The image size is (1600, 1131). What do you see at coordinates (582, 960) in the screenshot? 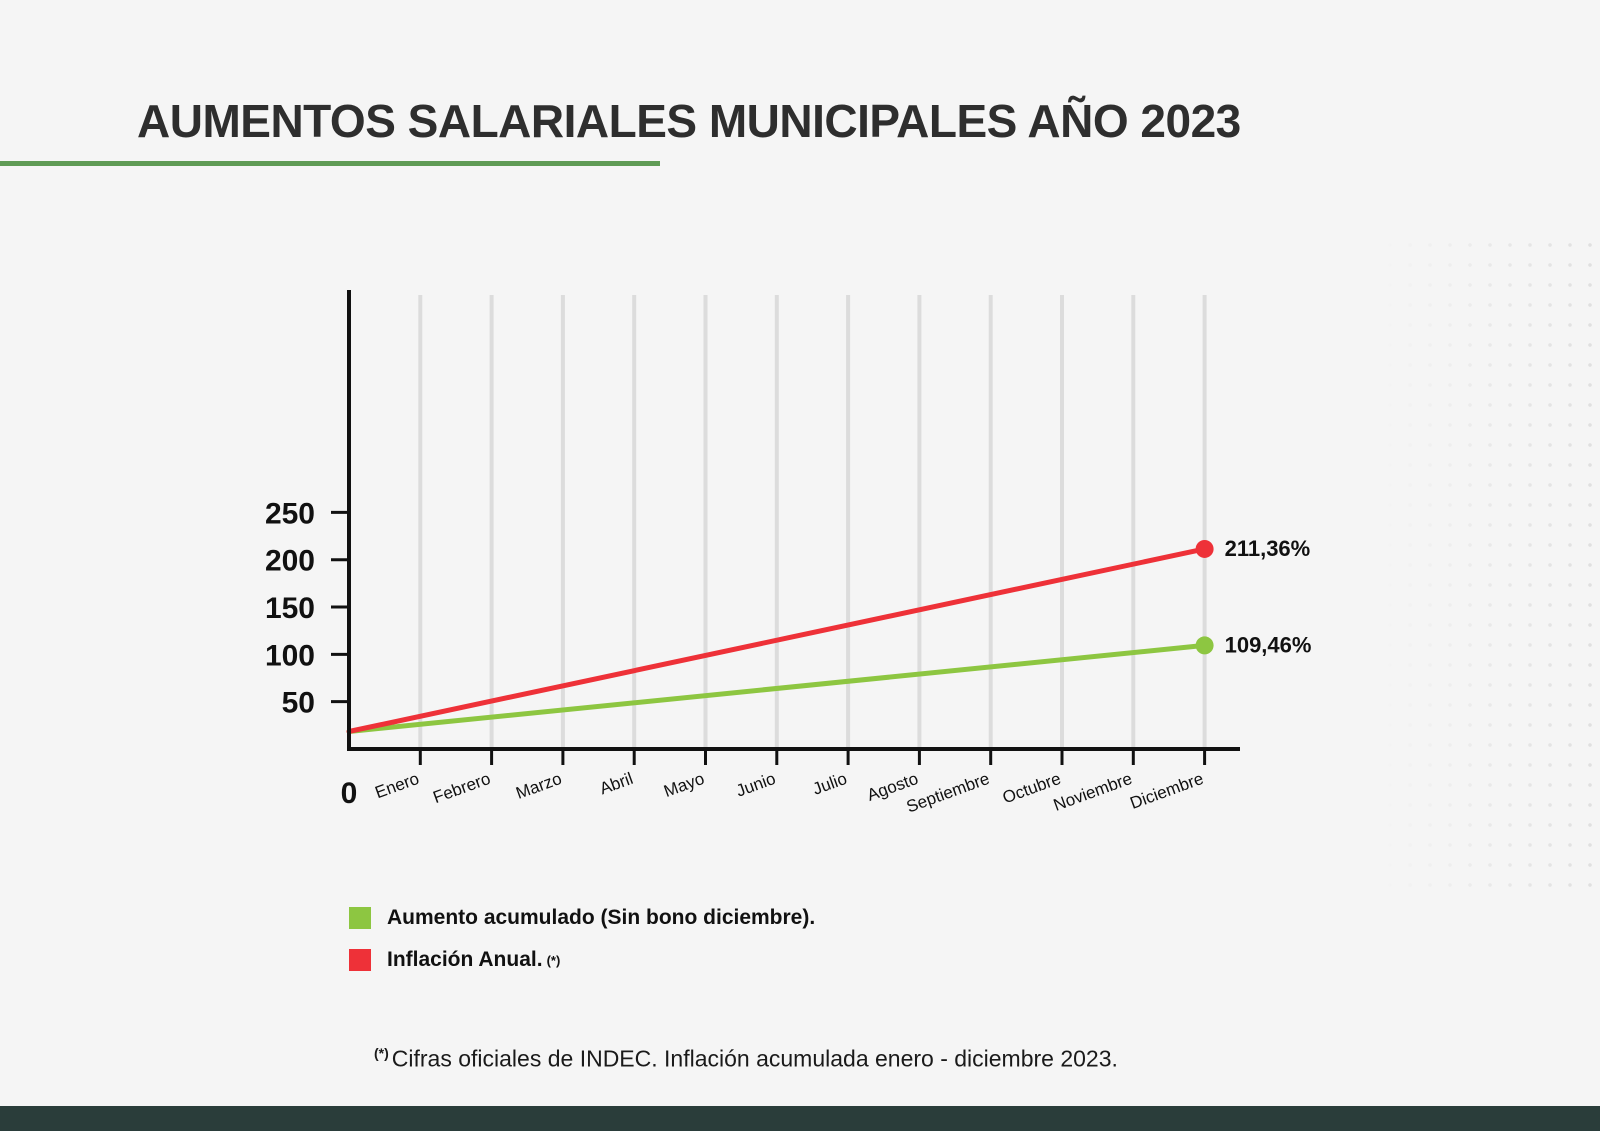
I see `legend-item-inflation: Inflación Anual. (*)` at bounding box center [582, 960].